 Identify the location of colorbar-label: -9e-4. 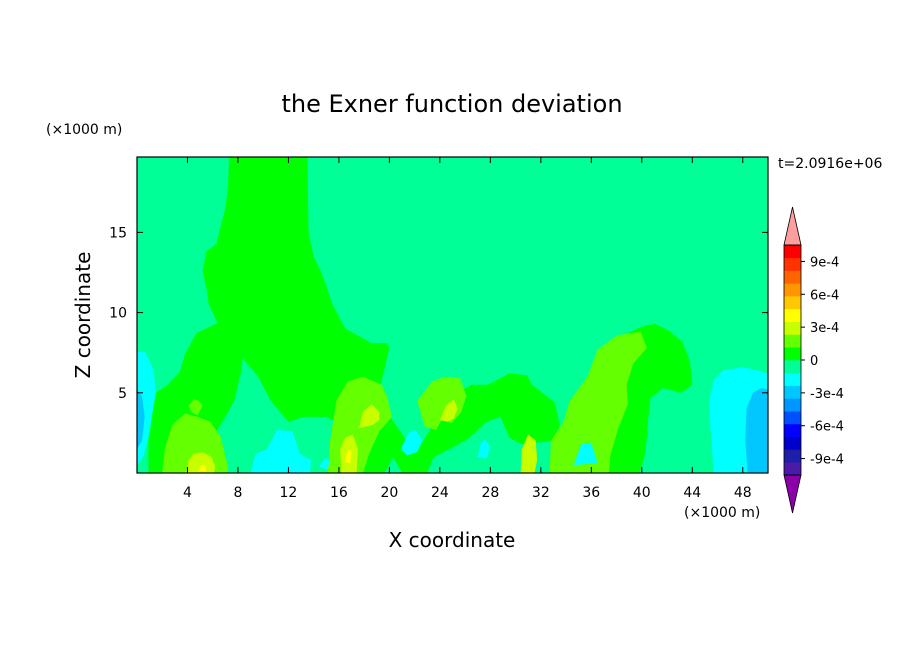
(827, 460).